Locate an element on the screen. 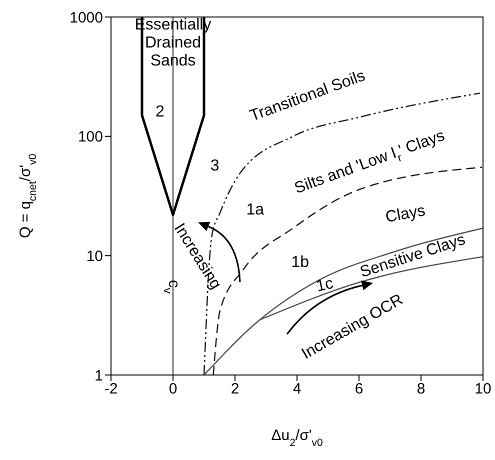 The height and width of the screenshot is (460, 495). y-tick-label: 100 is located at coordinates (90, 137).